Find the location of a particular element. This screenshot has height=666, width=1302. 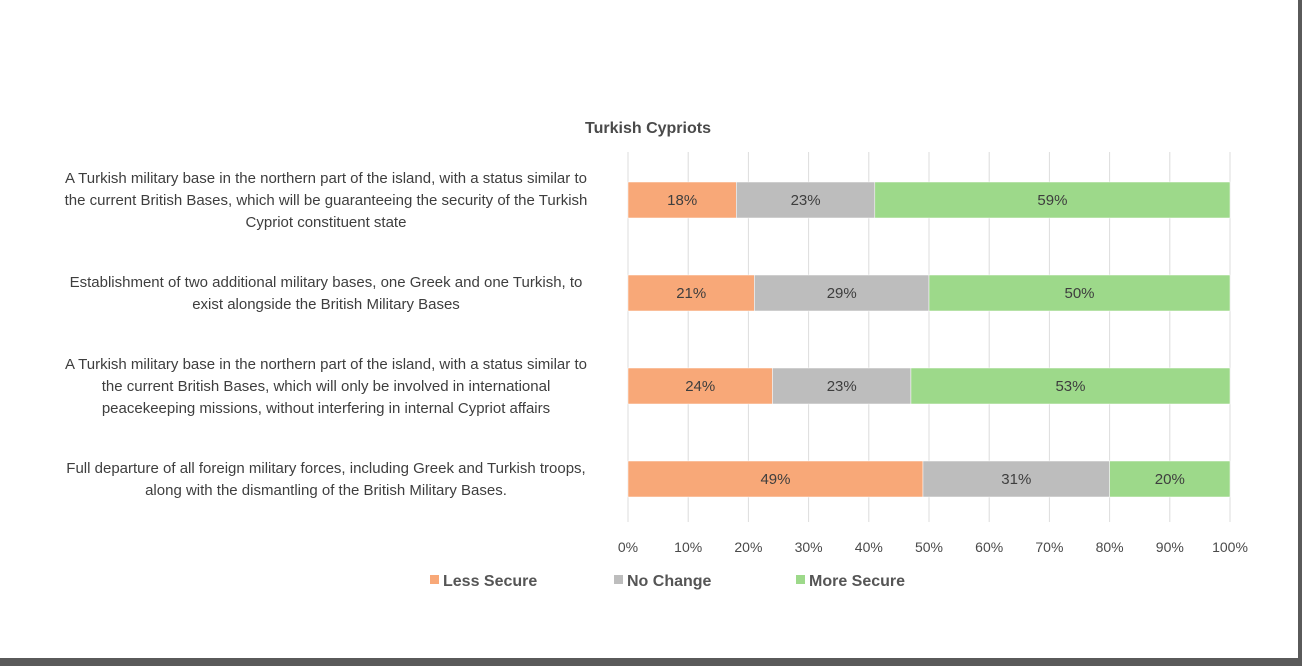

data-label: 49% is located at coordinates (775, 479).